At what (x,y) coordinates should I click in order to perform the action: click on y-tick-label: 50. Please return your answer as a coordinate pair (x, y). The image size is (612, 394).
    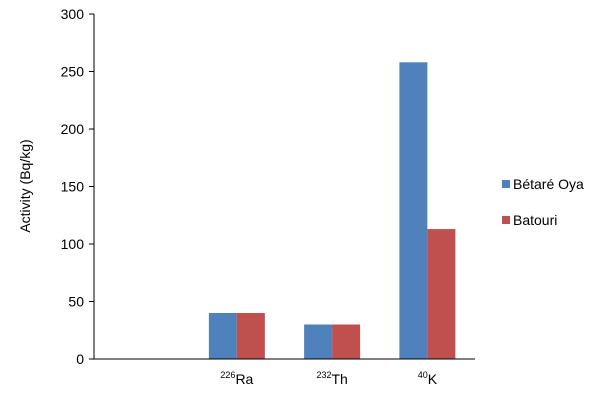
    Looking at the image, I should click on (76, 302).